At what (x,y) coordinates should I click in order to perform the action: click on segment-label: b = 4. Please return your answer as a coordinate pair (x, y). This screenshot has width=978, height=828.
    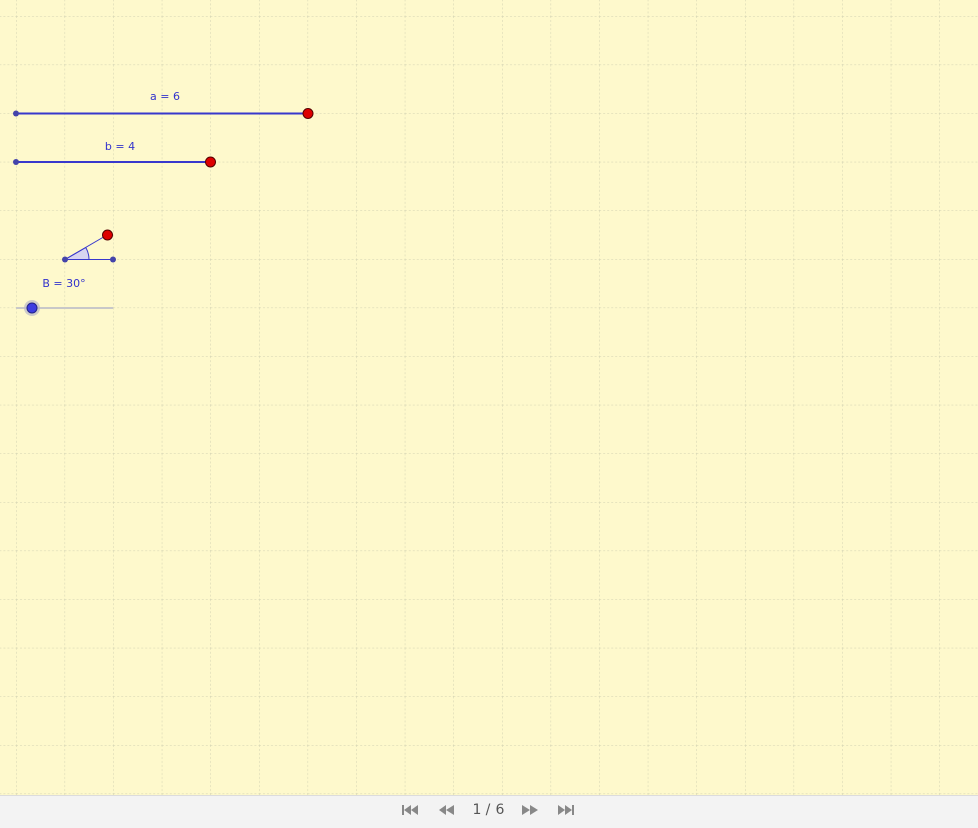
    Looking at the image, I should click on (120, 146).